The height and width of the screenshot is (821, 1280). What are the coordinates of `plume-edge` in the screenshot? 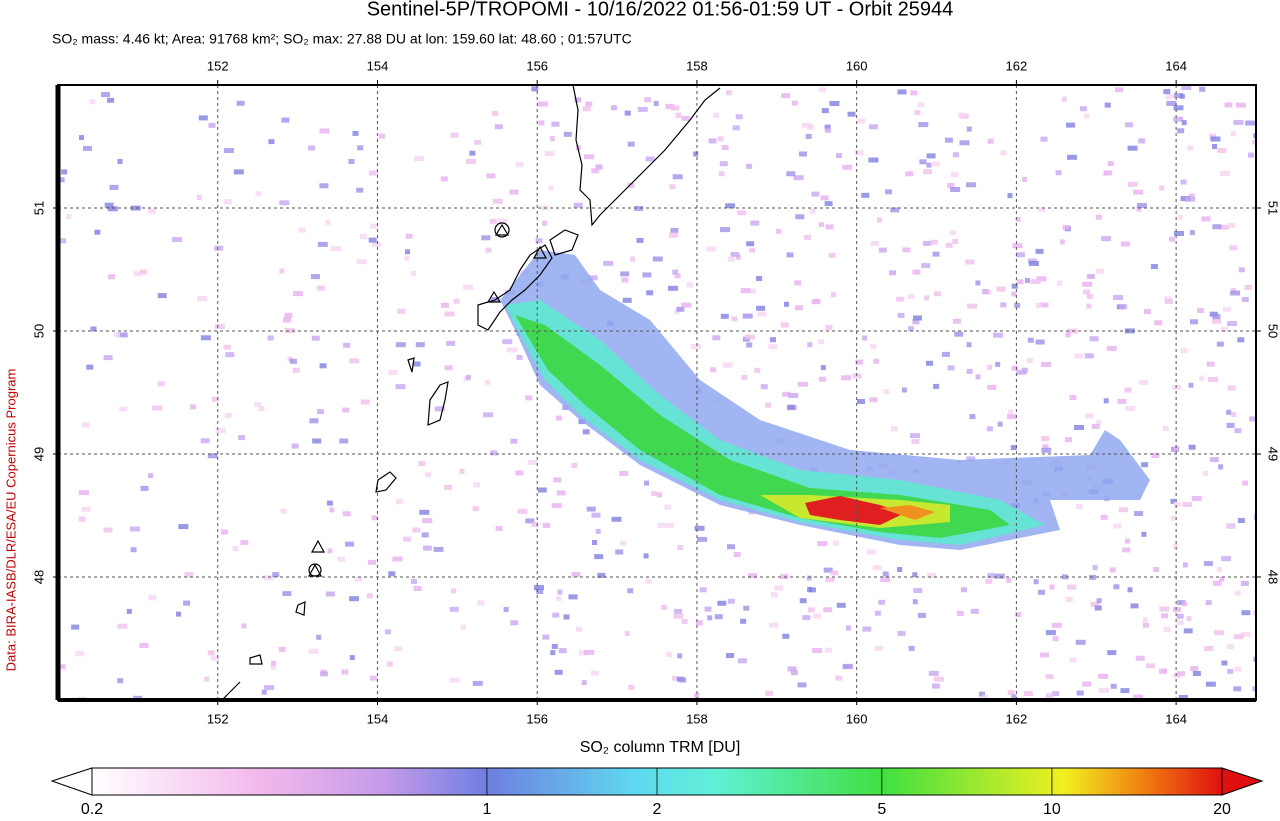 It's located at (907, 512).